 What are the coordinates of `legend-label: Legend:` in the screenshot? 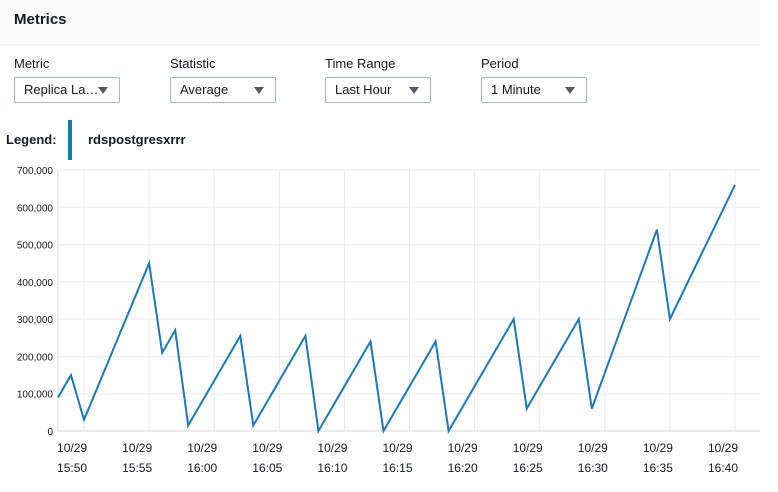 It's located at (31, 139).